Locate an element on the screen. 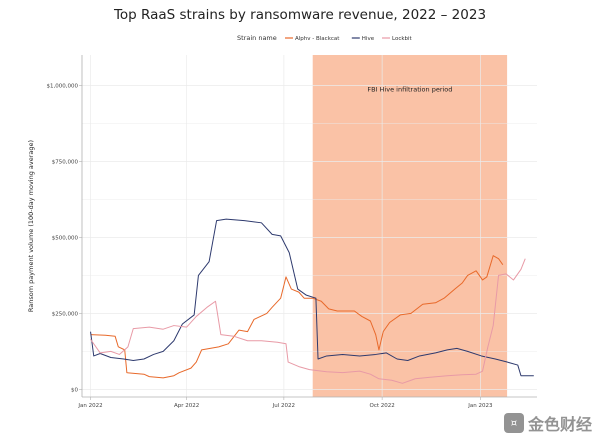 The height and width of the screenshot is (441, 600). y-tick-label: $250,000 is located at coordinates (65, 314).